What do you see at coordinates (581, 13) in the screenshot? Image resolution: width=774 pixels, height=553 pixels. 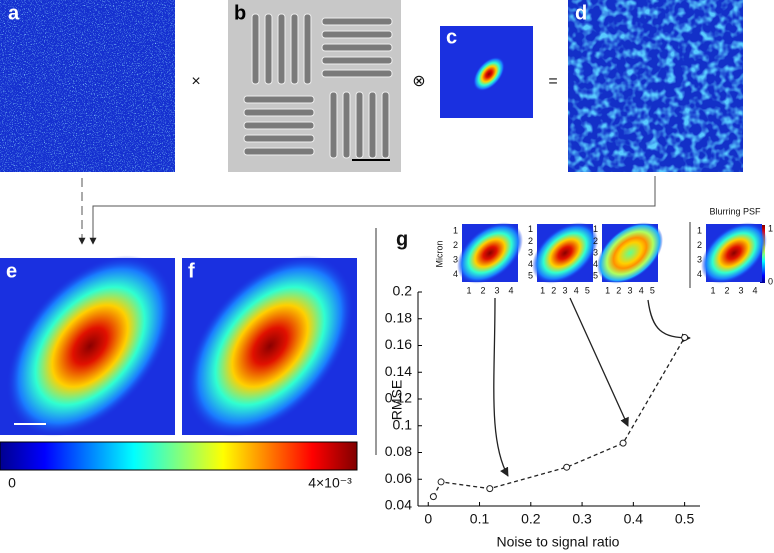 I see `panel-label: d` at bounding box center [581, 13].